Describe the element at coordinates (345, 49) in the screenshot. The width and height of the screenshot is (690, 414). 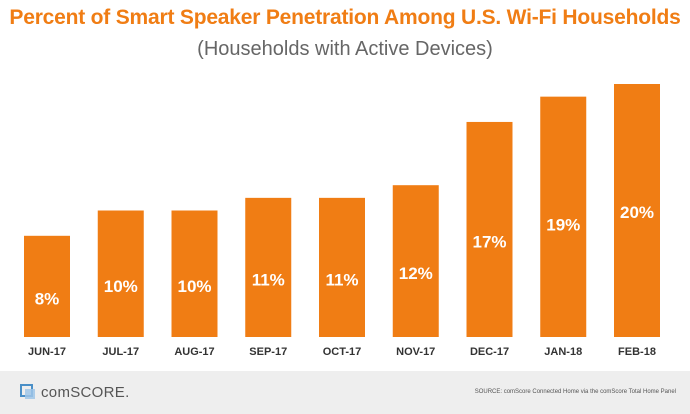
I see `chart-subtitle: (Households with Active Devices)` at that location.